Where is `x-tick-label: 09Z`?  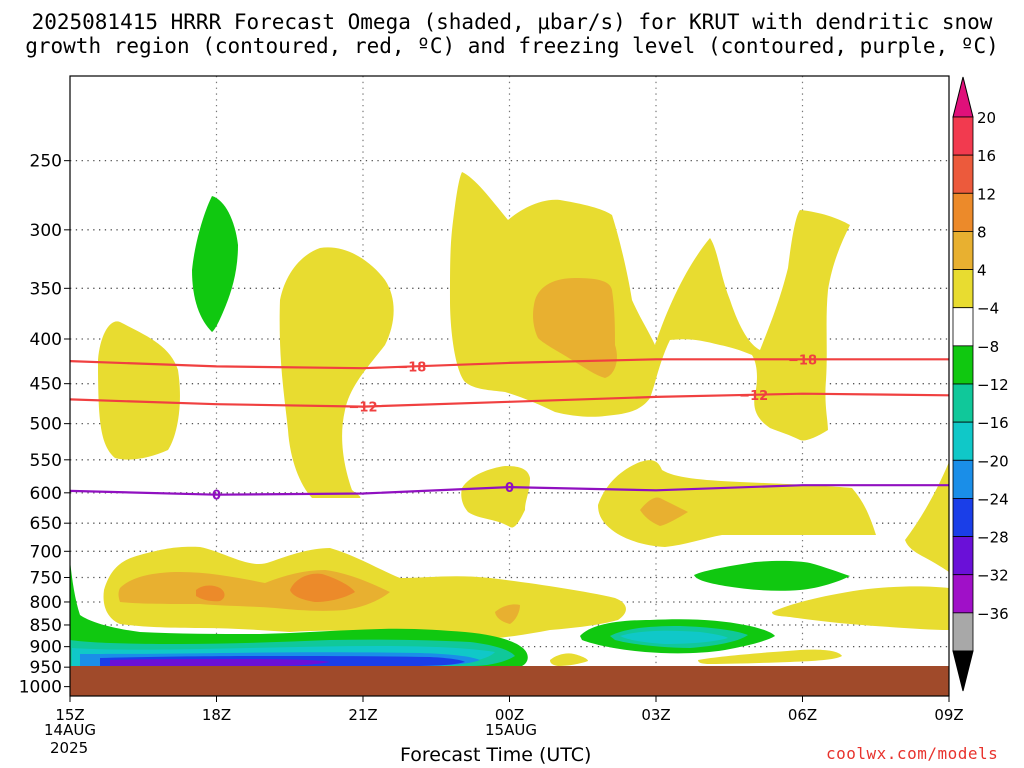
x-tick-label: 09Z is located at coordinates (948, 715).